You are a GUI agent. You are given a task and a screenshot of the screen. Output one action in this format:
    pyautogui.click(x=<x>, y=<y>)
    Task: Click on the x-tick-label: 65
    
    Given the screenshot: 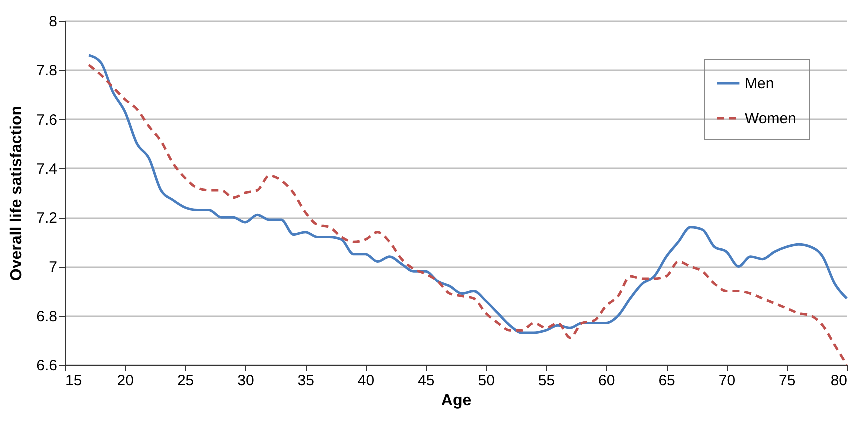 What is the action you would take?
    pyautogui.click(x=667, y=381)
    